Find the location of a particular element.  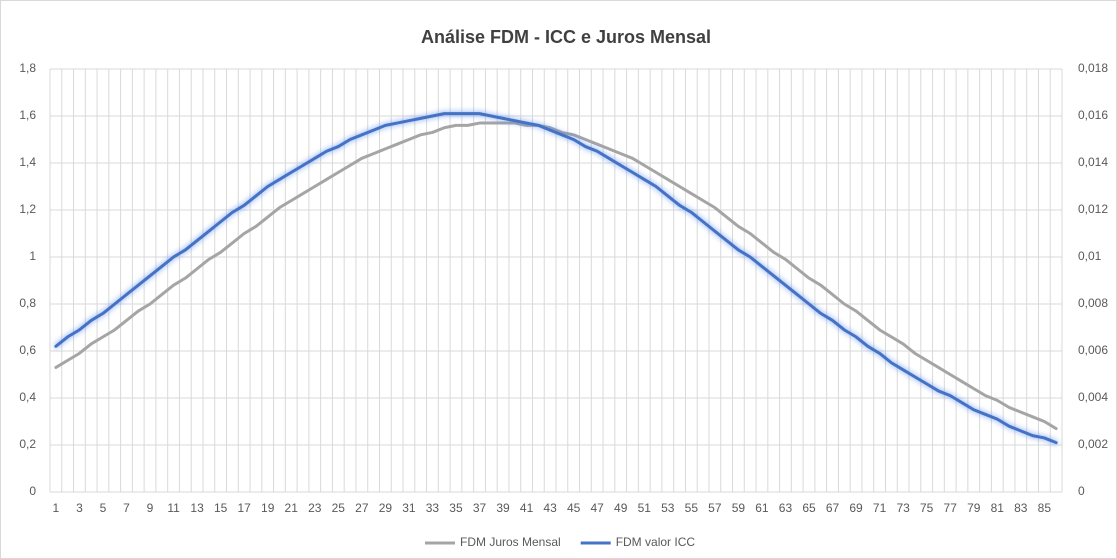

x-tick-label: 35 is located at coordinates (456, 508).